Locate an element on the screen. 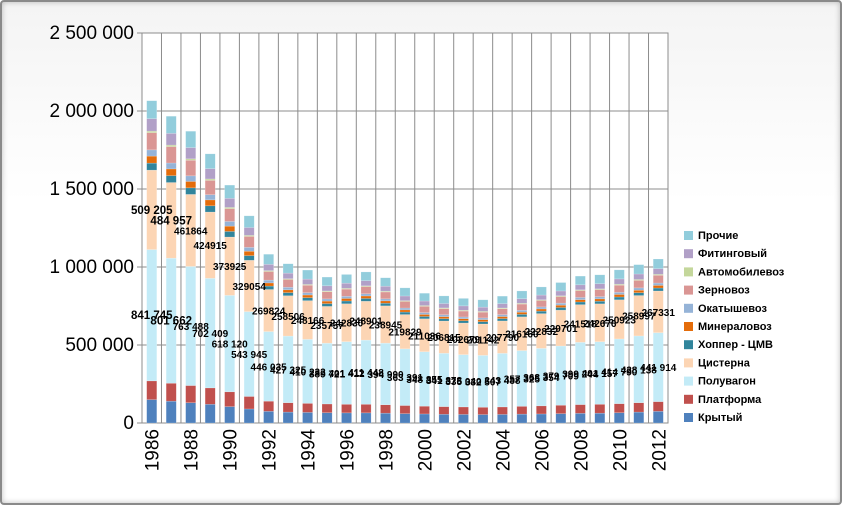 The image size is (842, 505). x-tick-label: 1994 is located at coordinates (309, 450).